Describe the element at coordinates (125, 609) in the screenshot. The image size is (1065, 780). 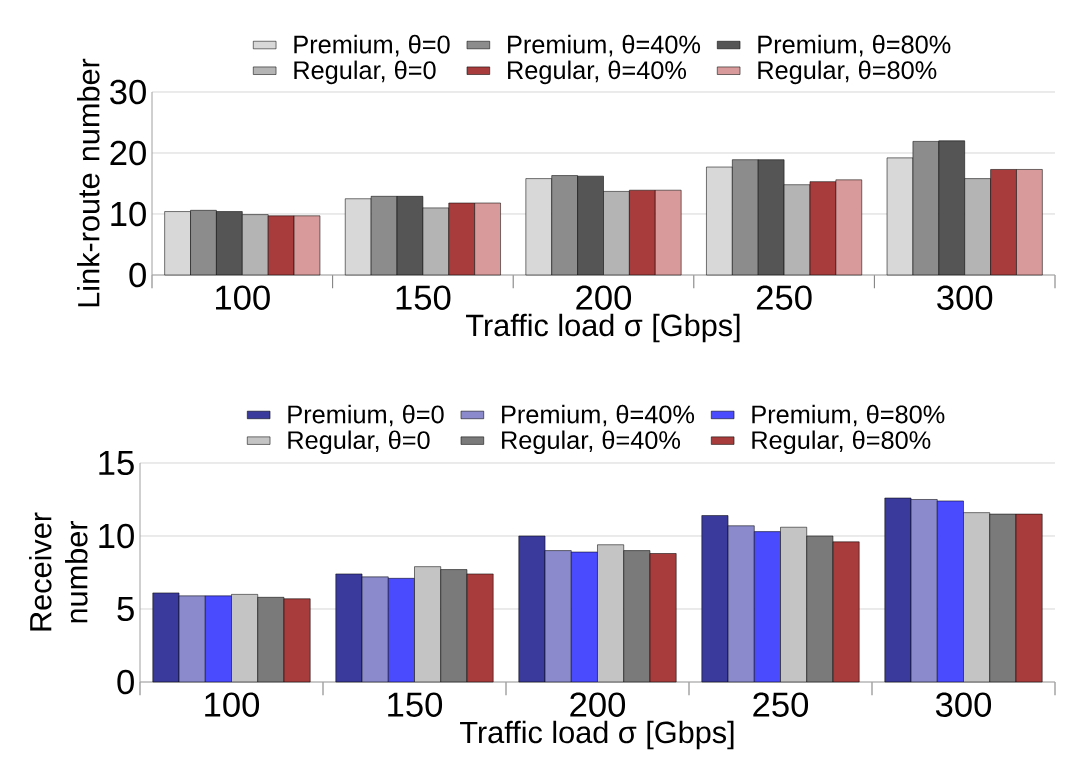
I see `y-tick-label: 5` at that location.